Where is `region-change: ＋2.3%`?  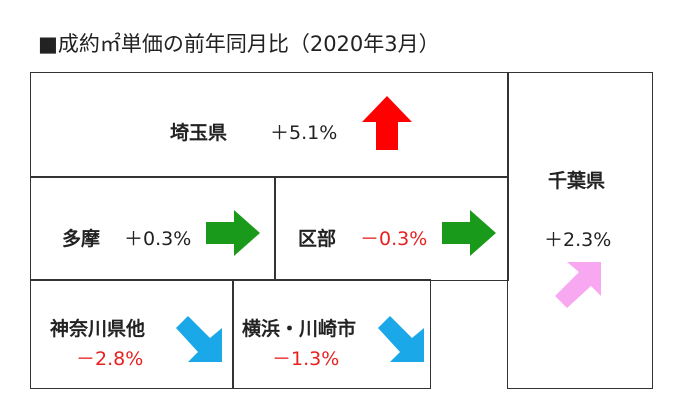
region-change: ＋2.3% is located at coordinates (578, 240).